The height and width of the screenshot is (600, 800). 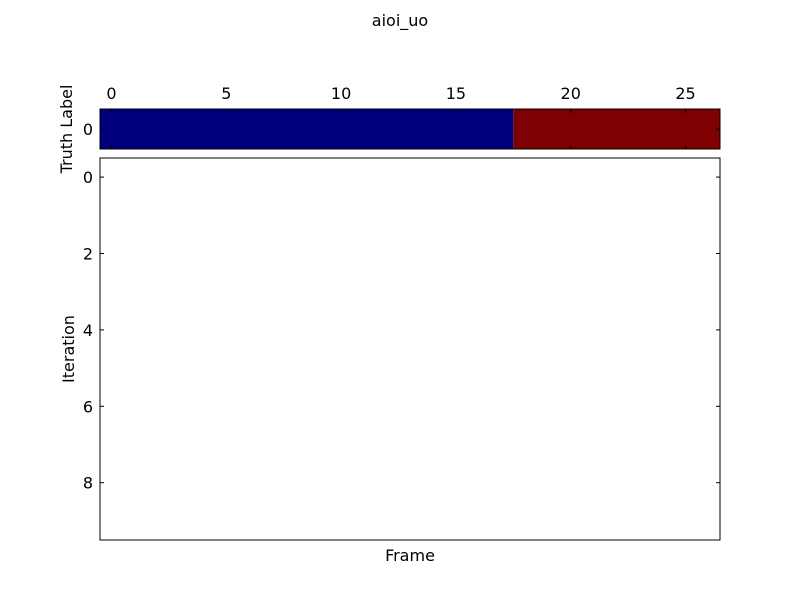 I want to click on chart-title: aioi_uo, so click(x=400, y=21).